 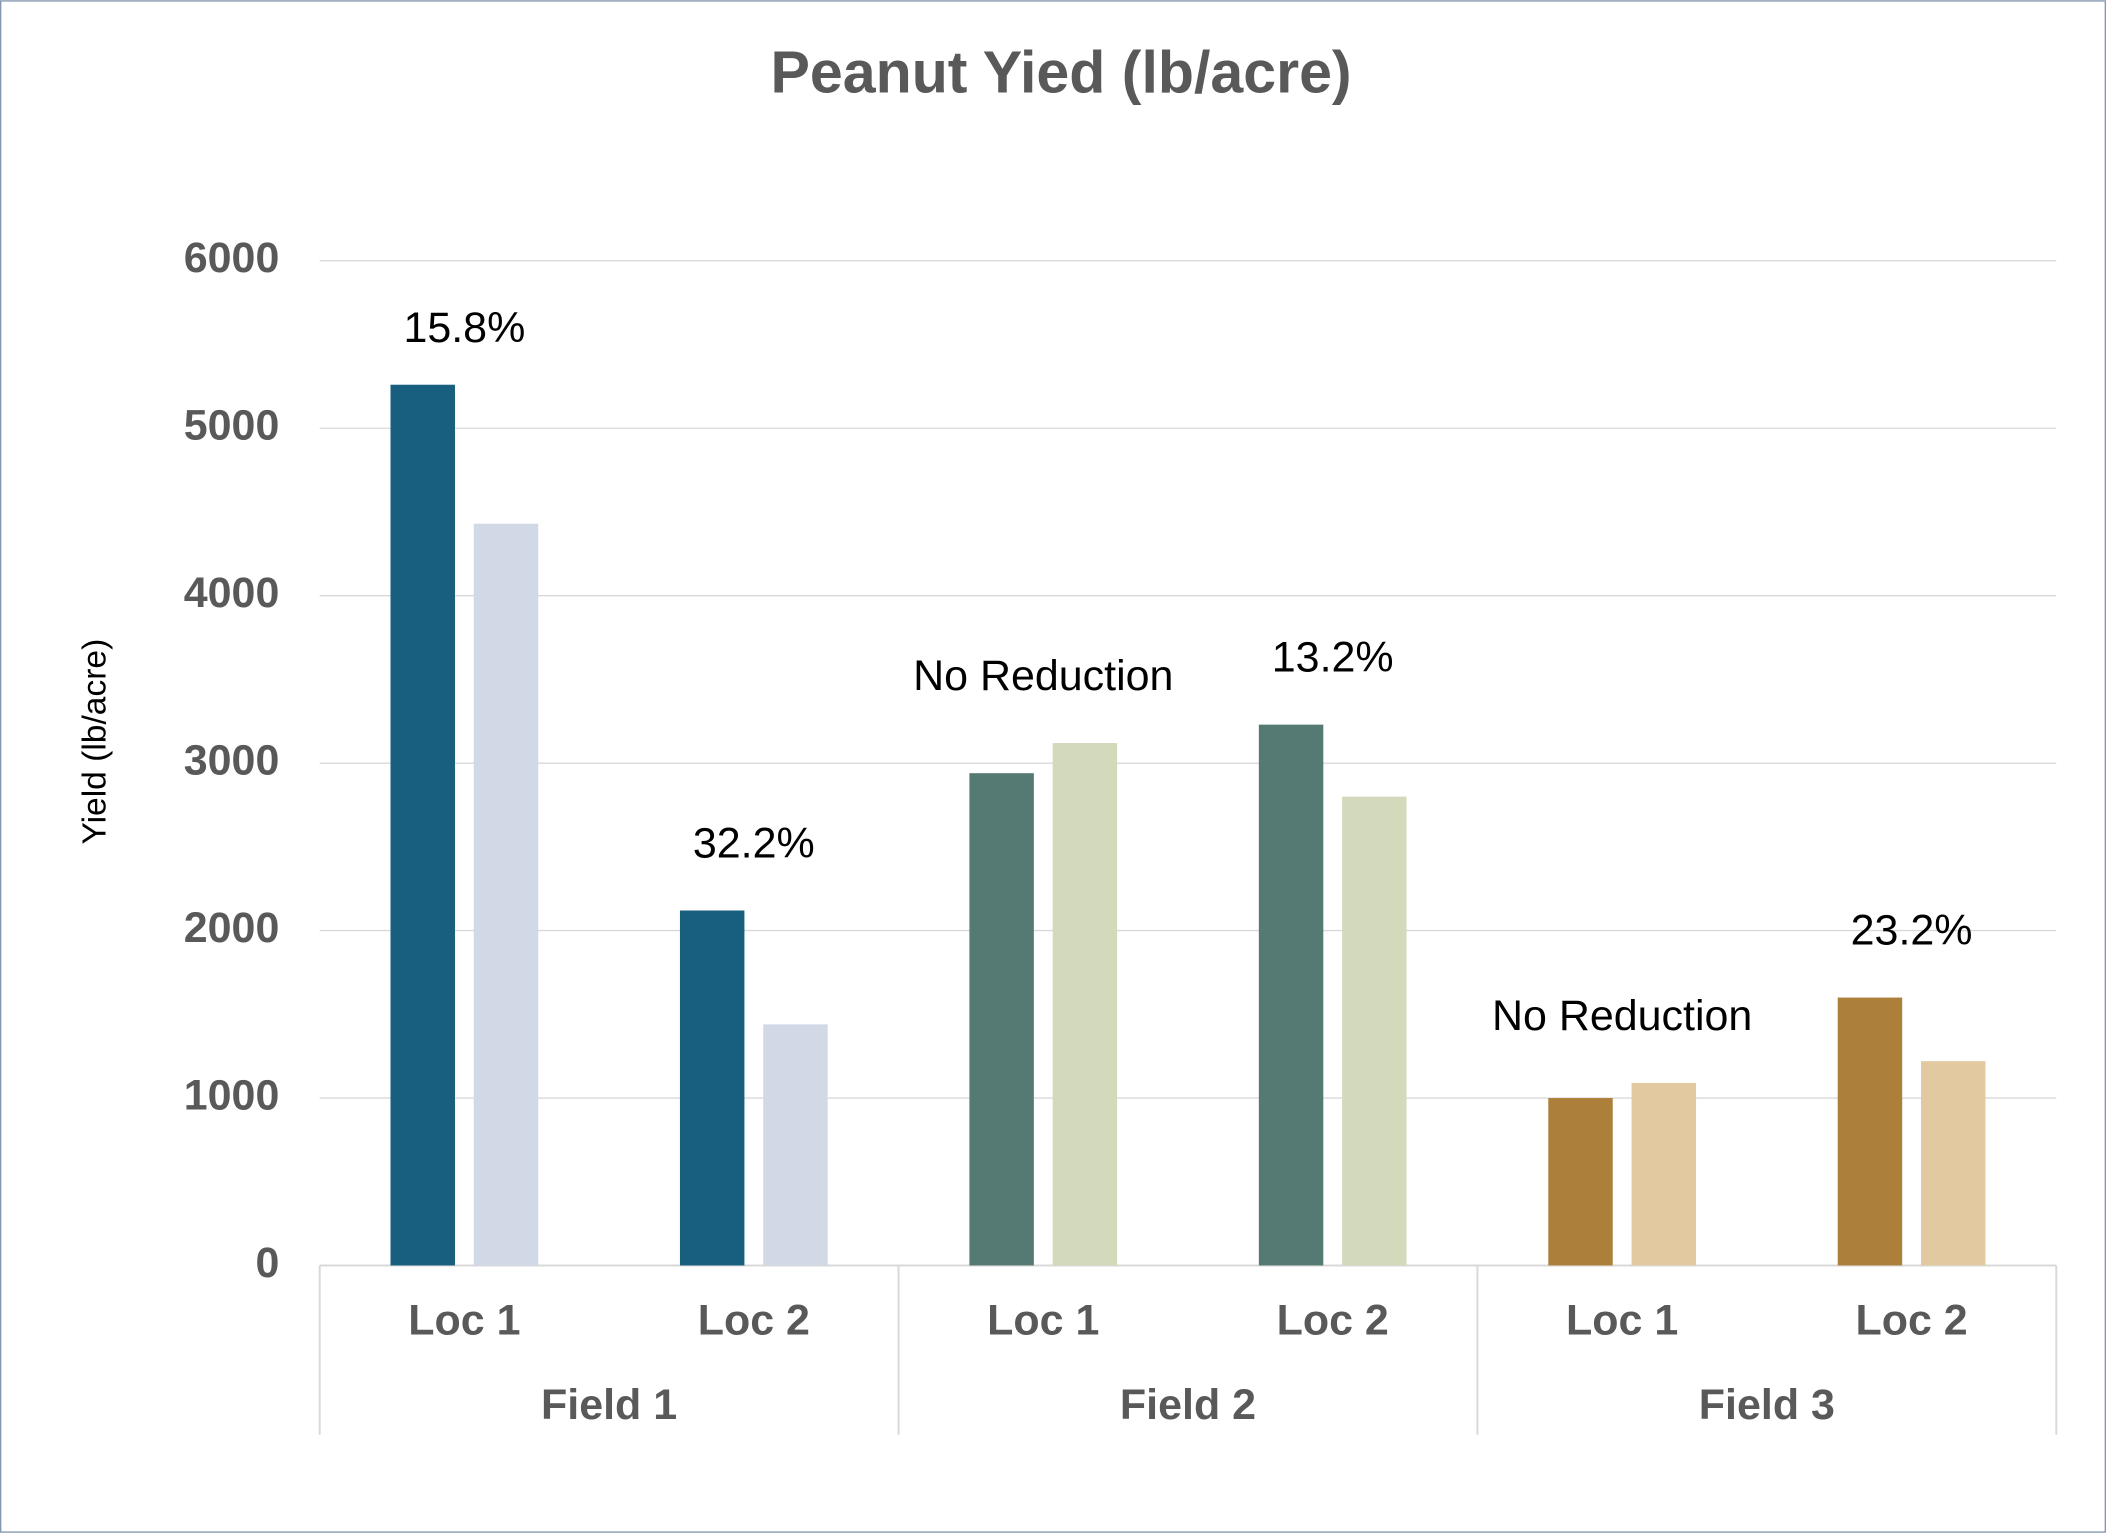 What do you see at coordinates (1060, 72) in the screenshot?
I see `chart-title: Peanut Yied (lb/acre)` at bounding box center [1060, 72].